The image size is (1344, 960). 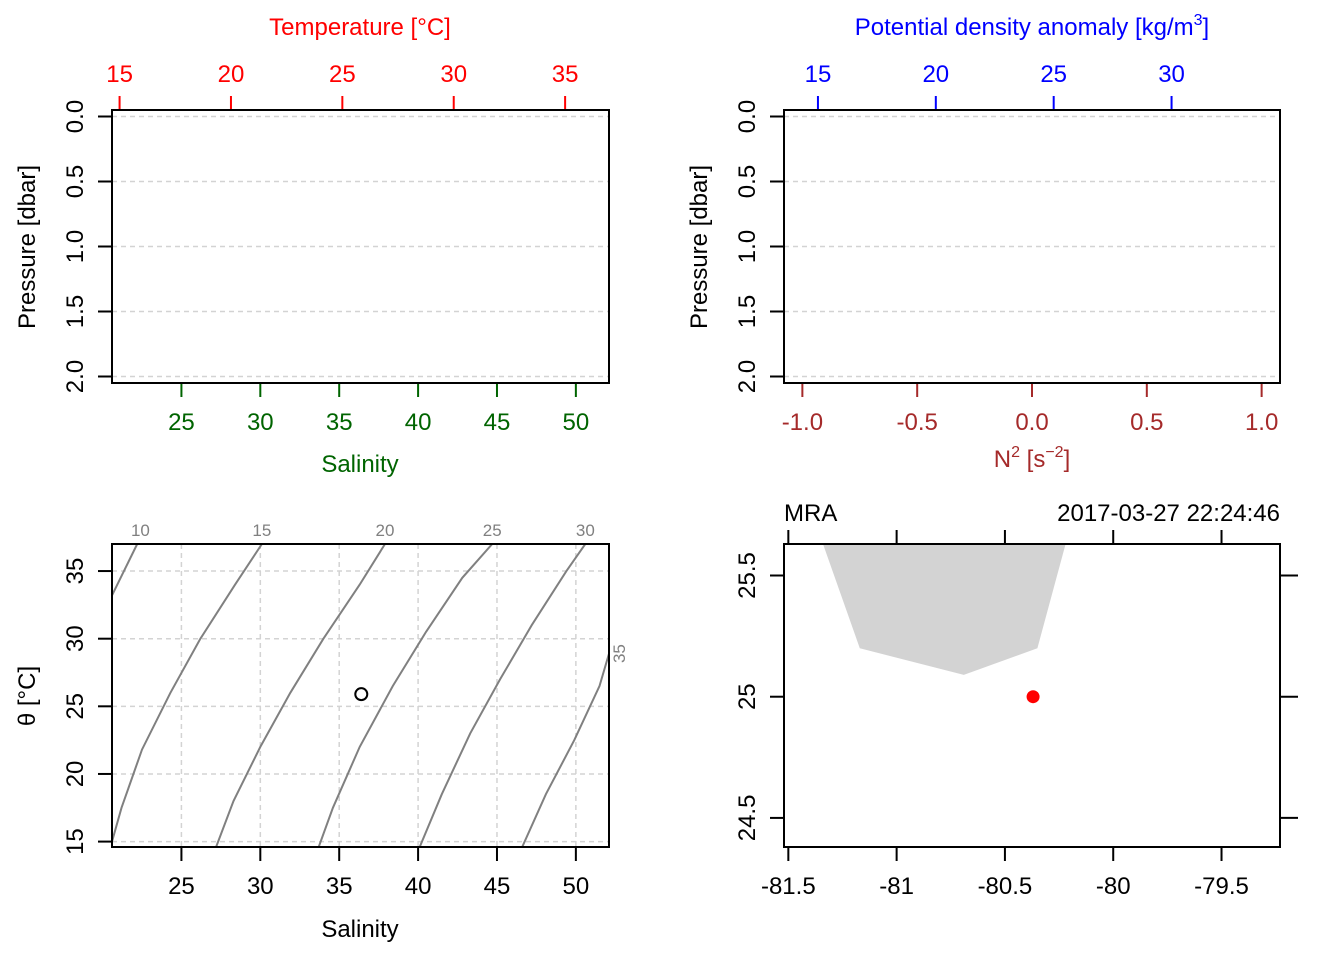 What do you see at coordinates (75, 376) in the screenshot?
I see `p1-pressure-tick-label: 2.0` at bounding box center [75, 376].